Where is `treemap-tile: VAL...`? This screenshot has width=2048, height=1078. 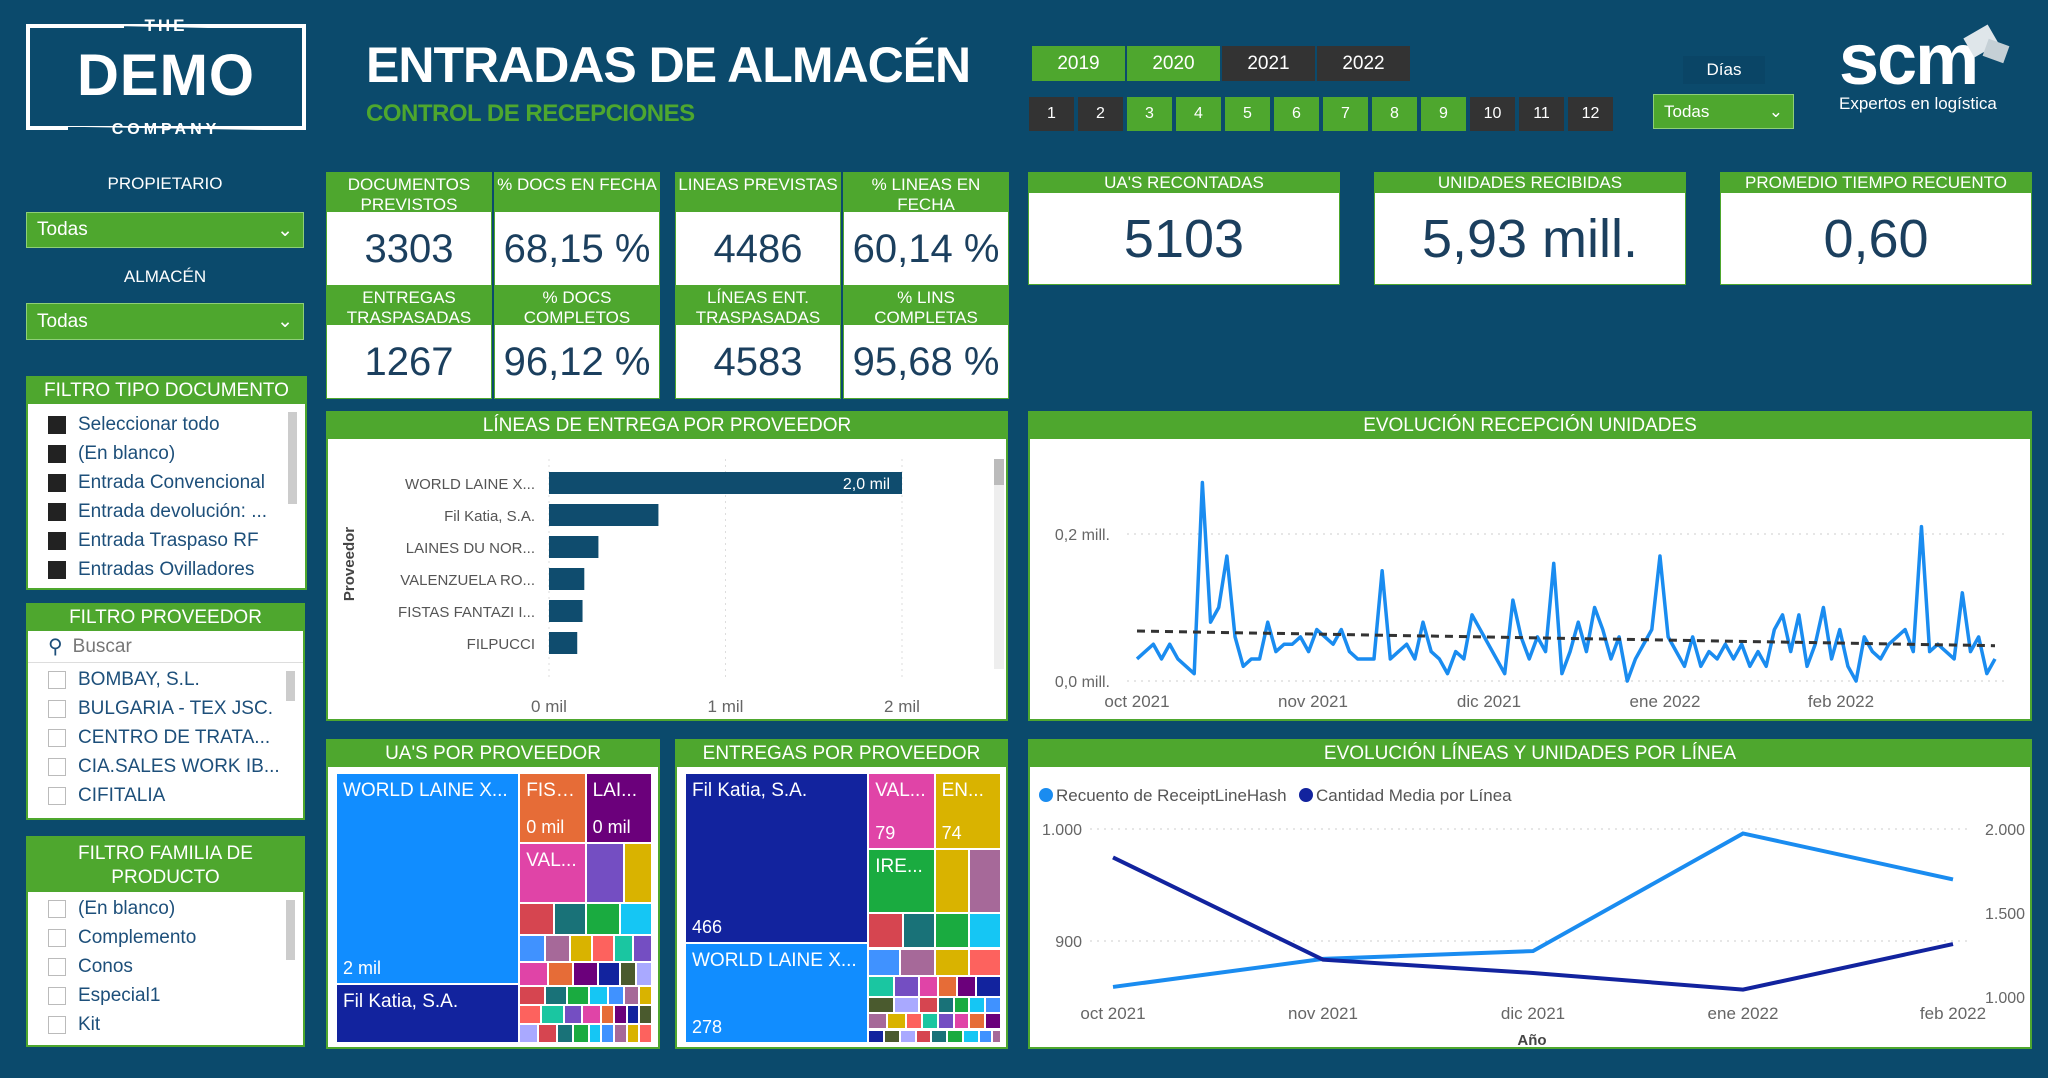
treemap-tile: VAL... is located at coordinates (552, 873).